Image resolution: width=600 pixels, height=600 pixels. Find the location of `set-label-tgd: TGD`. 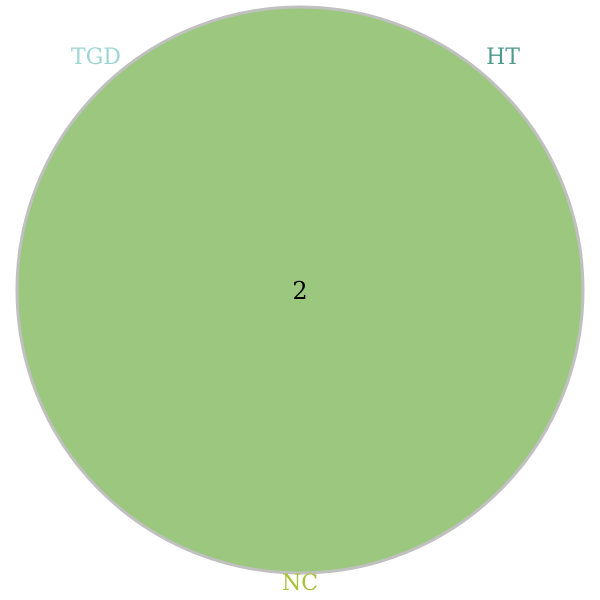

set-label-tgd: TGD is located at coordinates (96, 57).